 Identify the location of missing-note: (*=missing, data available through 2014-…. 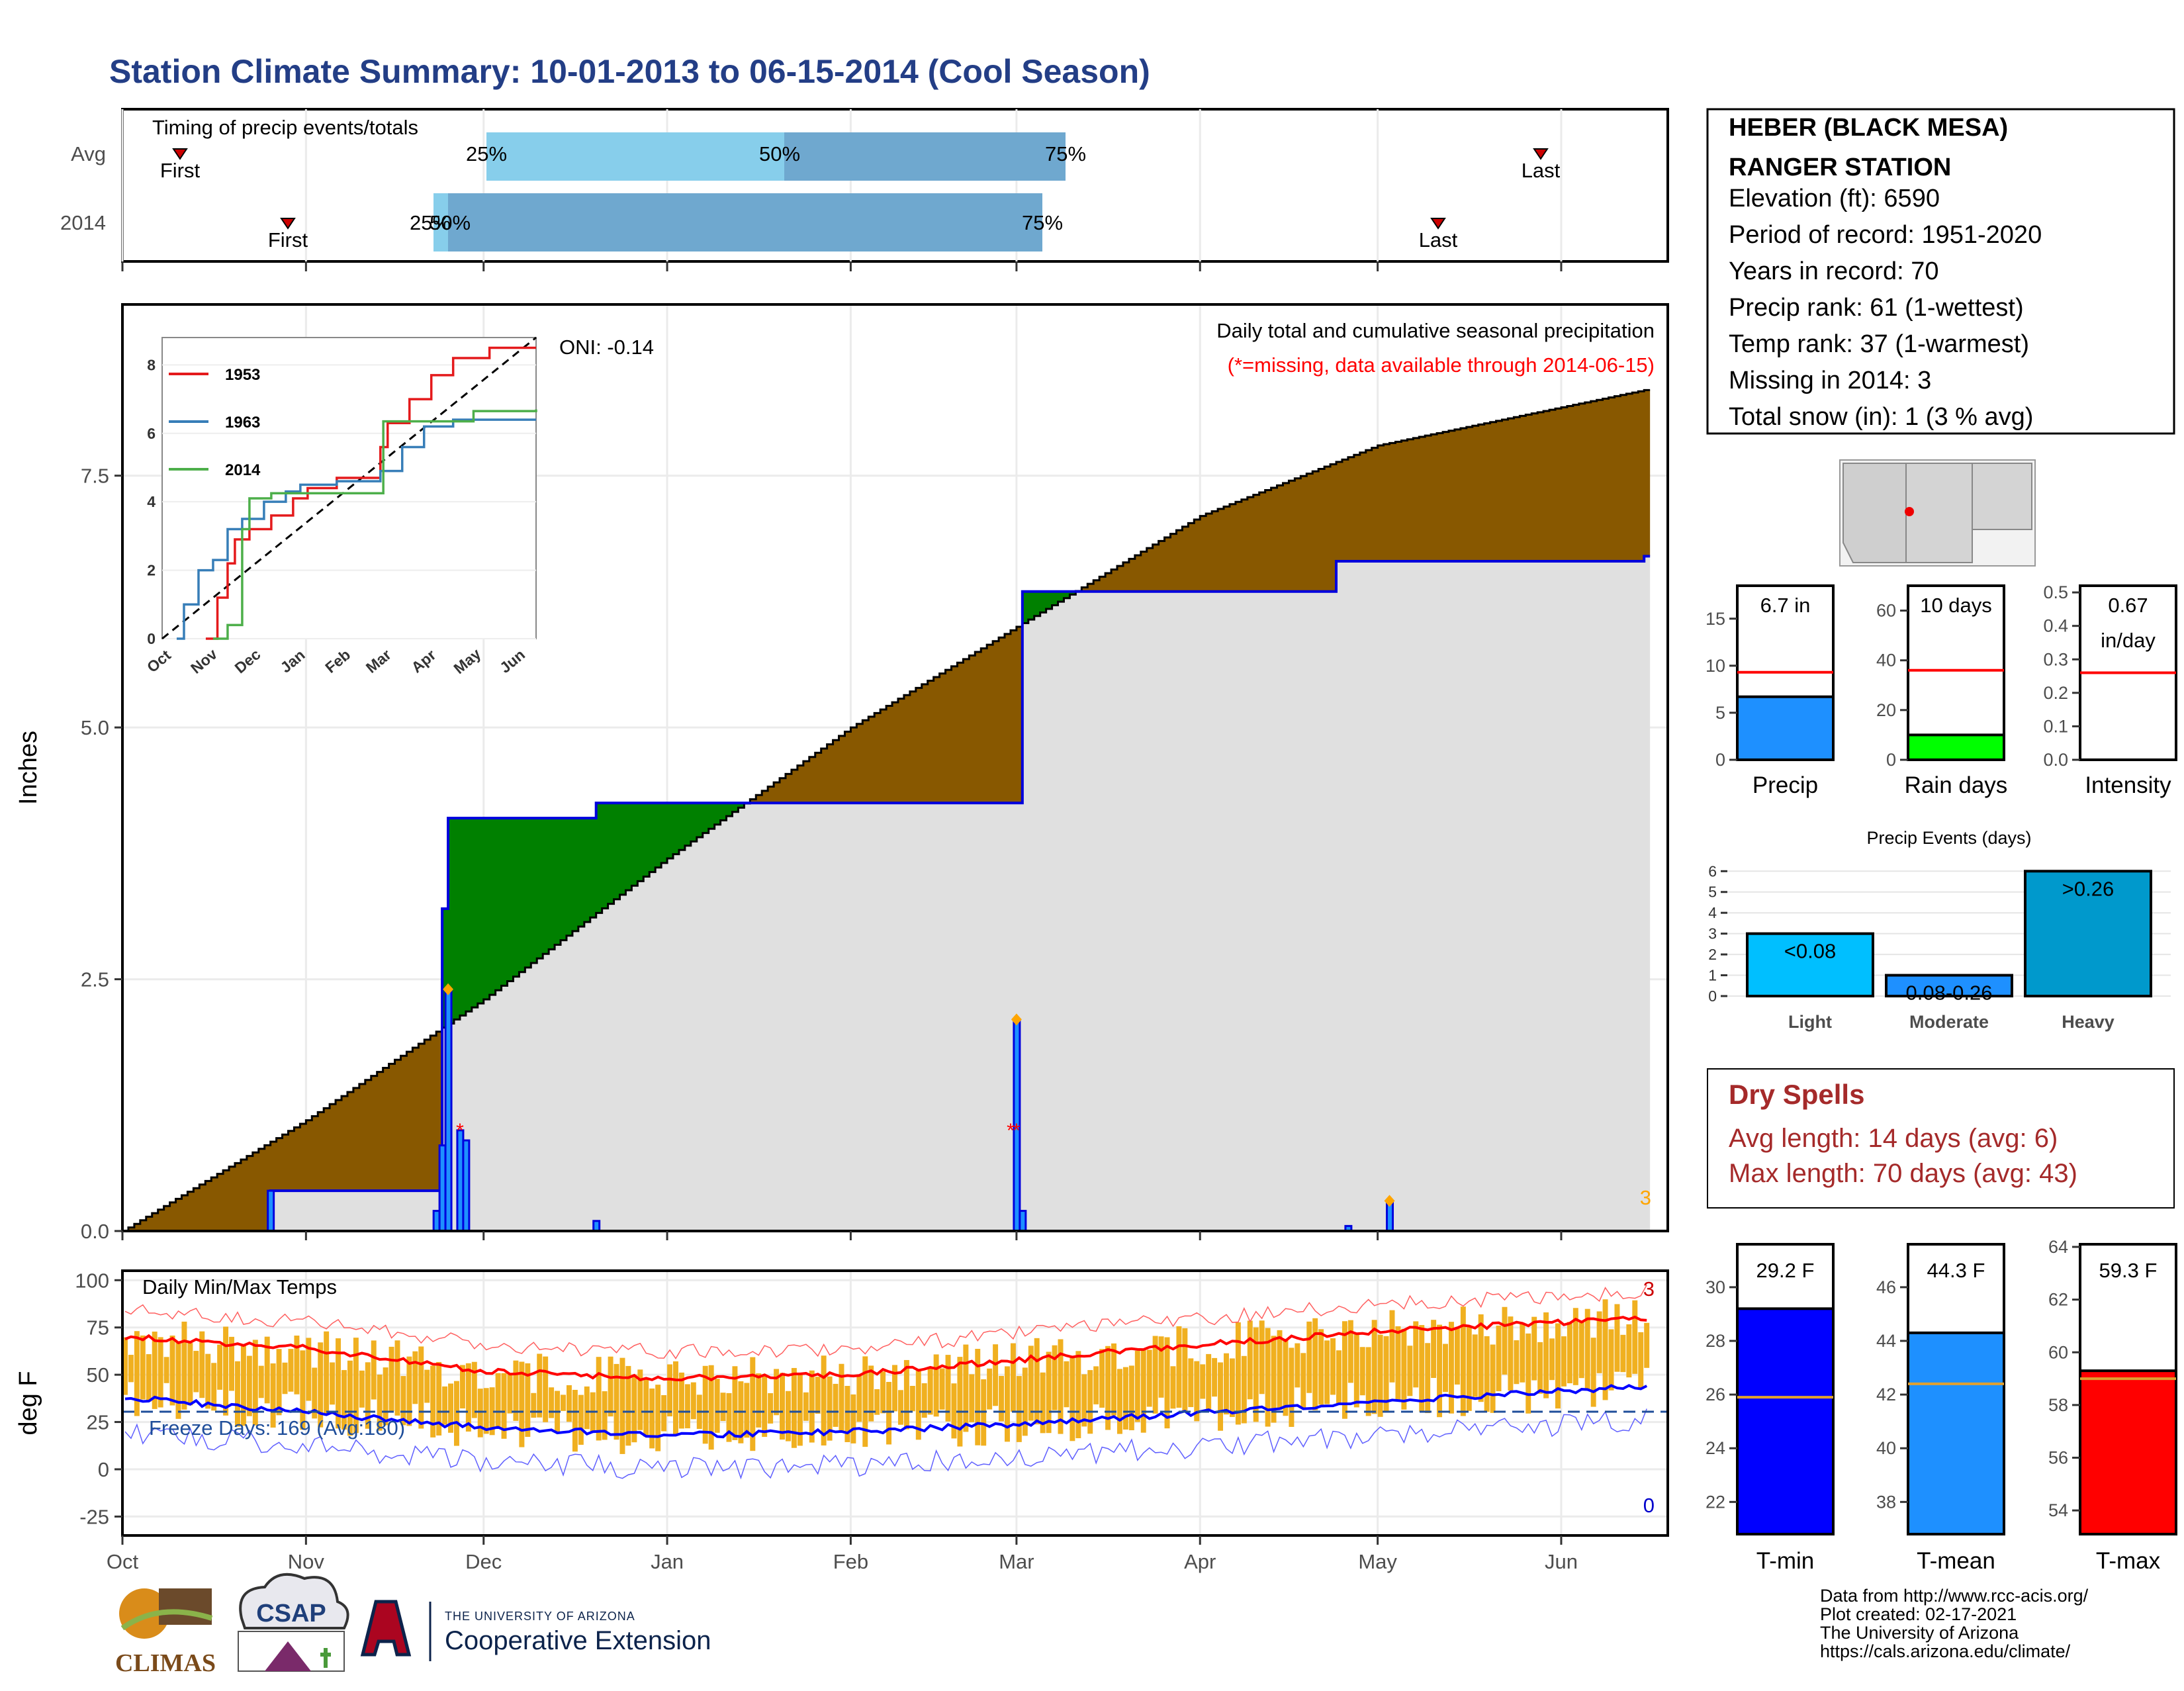
(1442, 365).